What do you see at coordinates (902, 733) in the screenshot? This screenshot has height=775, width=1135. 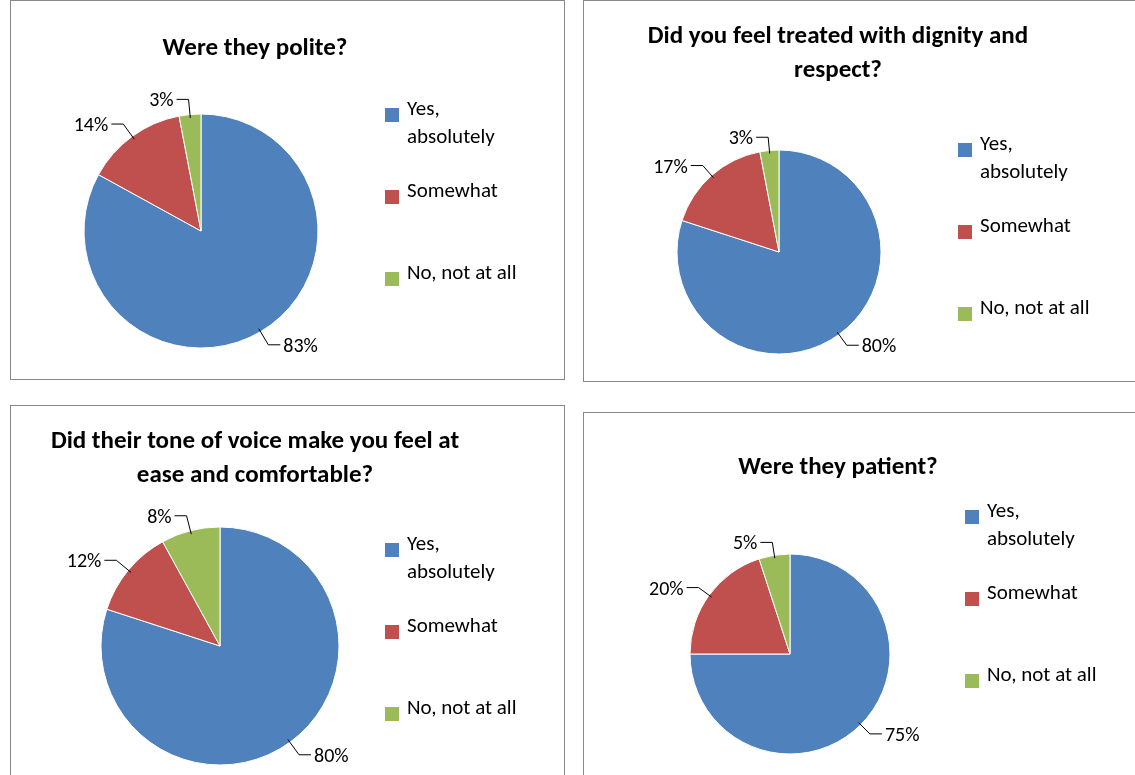 I see `data-label: 75%` at bounding box center [902, 733].